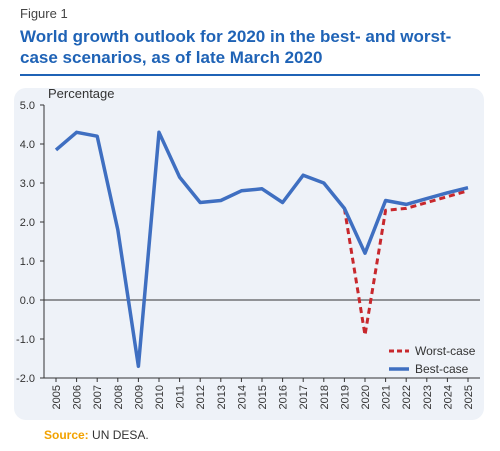 This screenshot has height=451, width=500. I want to click on x-tick-label: 2022, so click(407, 397).